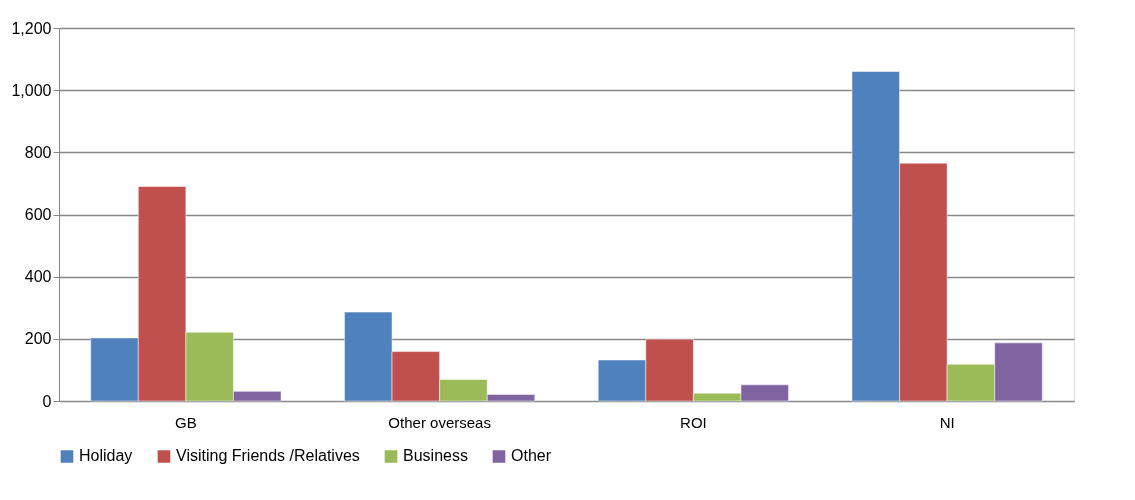 This screenshot has width=1135, height=500. Describe the element at coordinates (31, 90) in the screenshot. I see `y-tick-label: 1,000` at that location.